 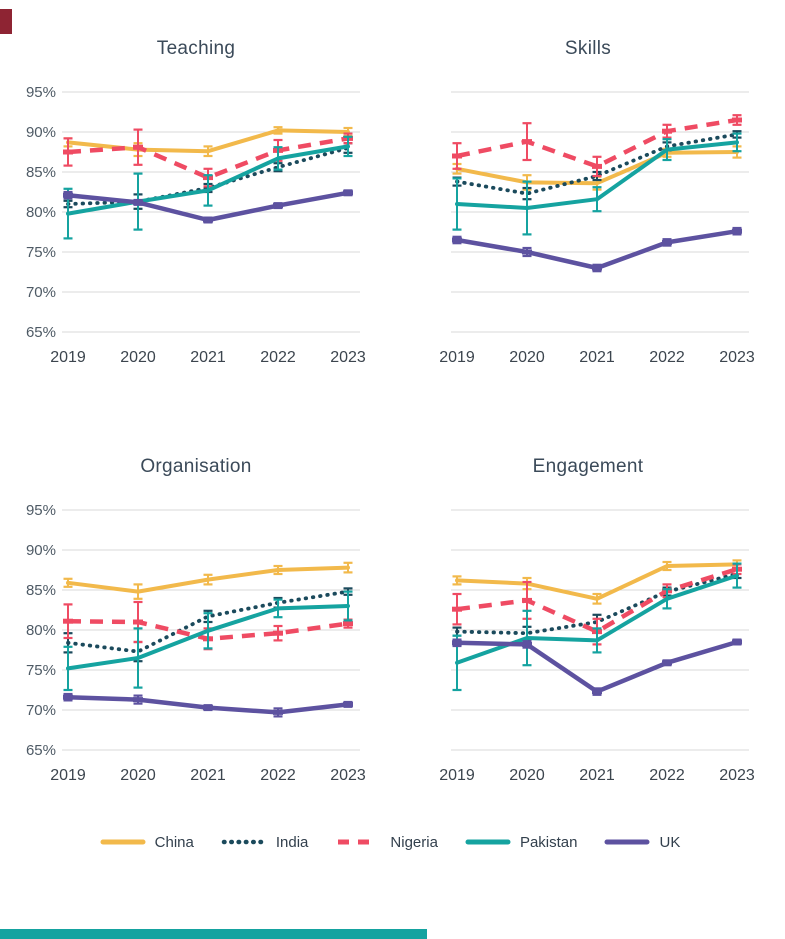 What do you see at coordinates (244, 842) in the screenshot?
I see `legend-swatch-india-dotted-line` at bounding box center [244, 842].